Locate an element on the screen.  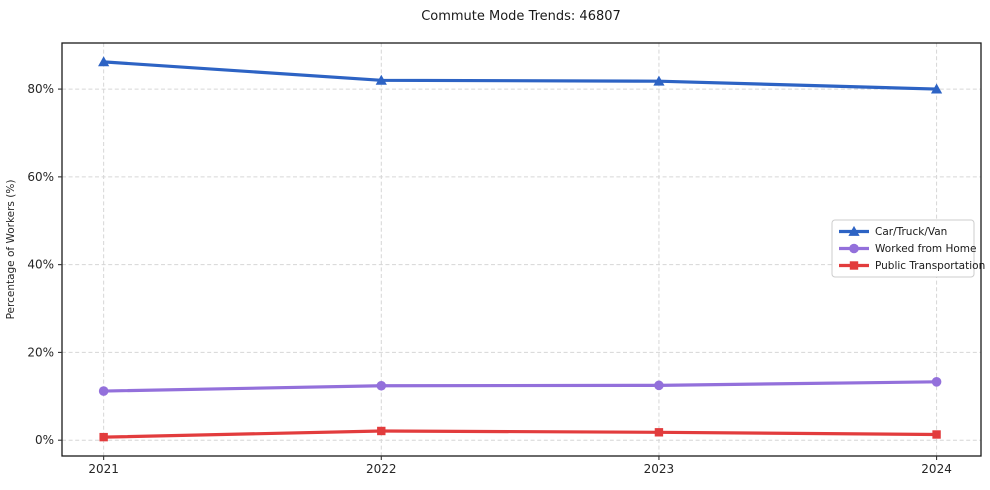
x-tick-label: 2022 is located at coordinates (381, 469).